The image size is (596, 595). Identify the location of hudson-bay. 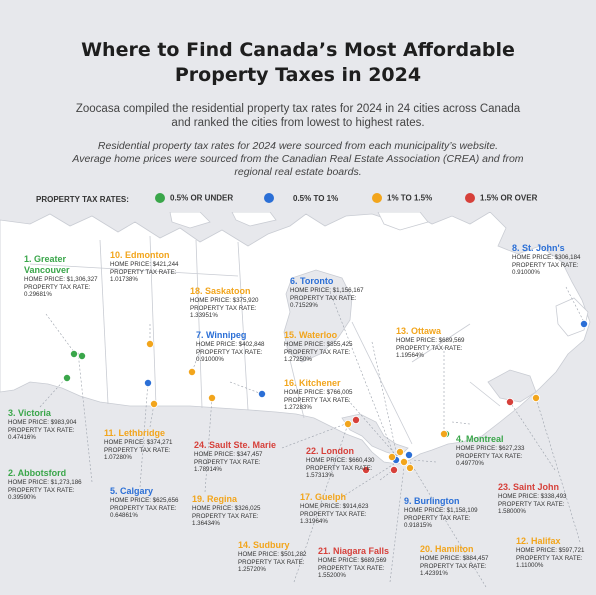
(318, 316).